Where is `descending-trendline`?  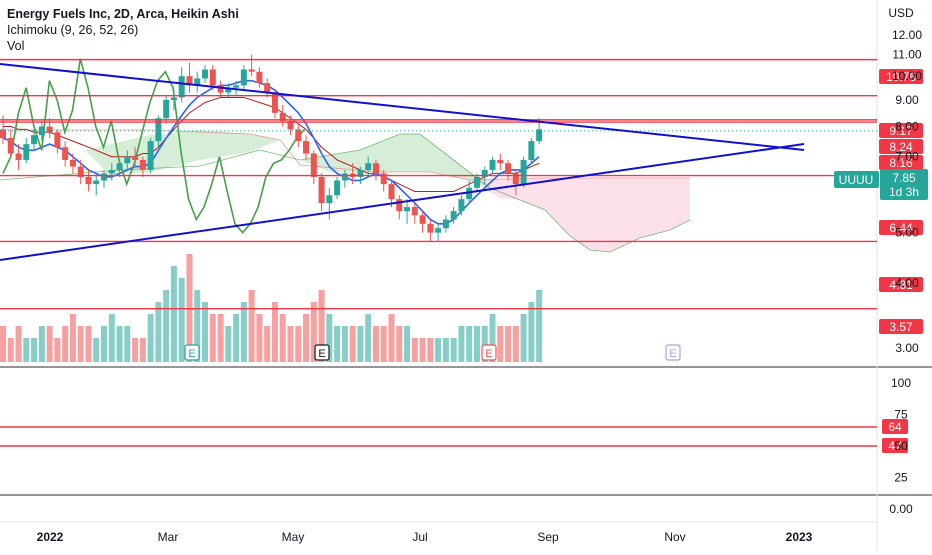
descending-trendline is located at coordinates (402, 107).